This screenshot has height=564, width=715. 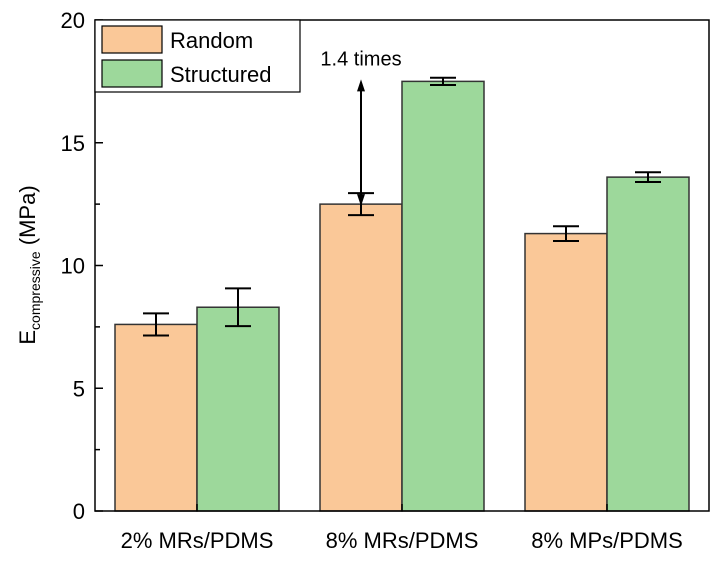 I want to click on legend-label-structured: Structured, so click(x=221, y=74).